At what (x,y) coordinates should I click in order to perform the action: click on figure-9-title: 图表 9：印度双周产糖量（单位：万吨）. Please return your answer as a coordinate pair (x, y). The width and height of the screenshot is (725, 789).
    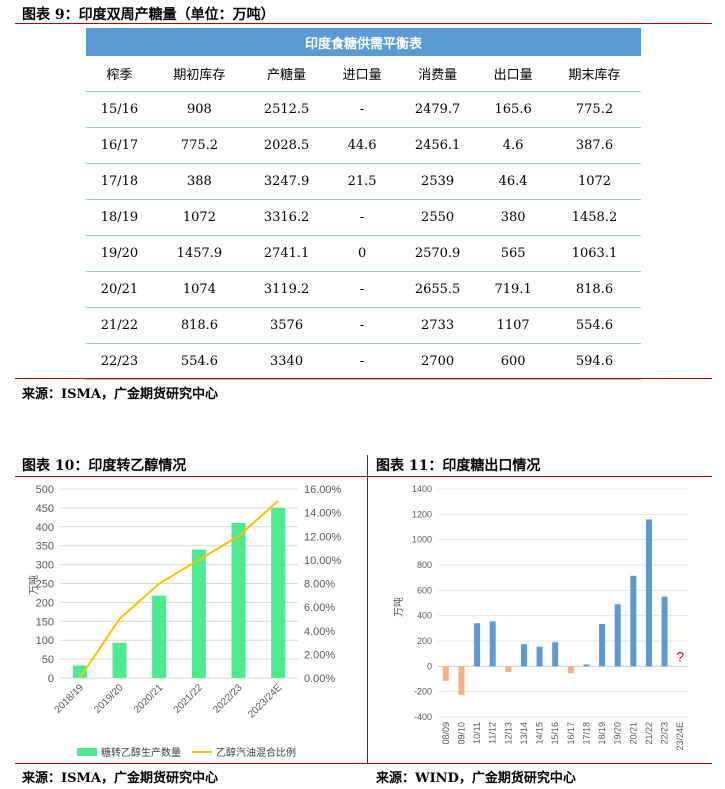
    Looking at the image, I should click on (148, 15).